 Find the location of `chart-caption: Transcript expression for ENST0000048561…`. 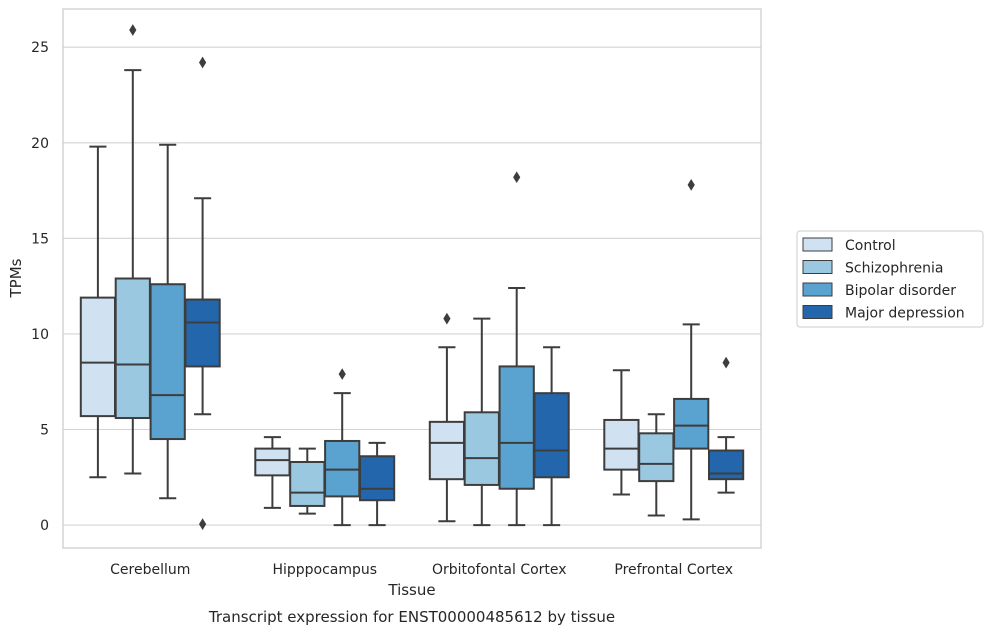

chart-caption: Transcript expression for ENST0000048561… is located at coordinates (411, 617).